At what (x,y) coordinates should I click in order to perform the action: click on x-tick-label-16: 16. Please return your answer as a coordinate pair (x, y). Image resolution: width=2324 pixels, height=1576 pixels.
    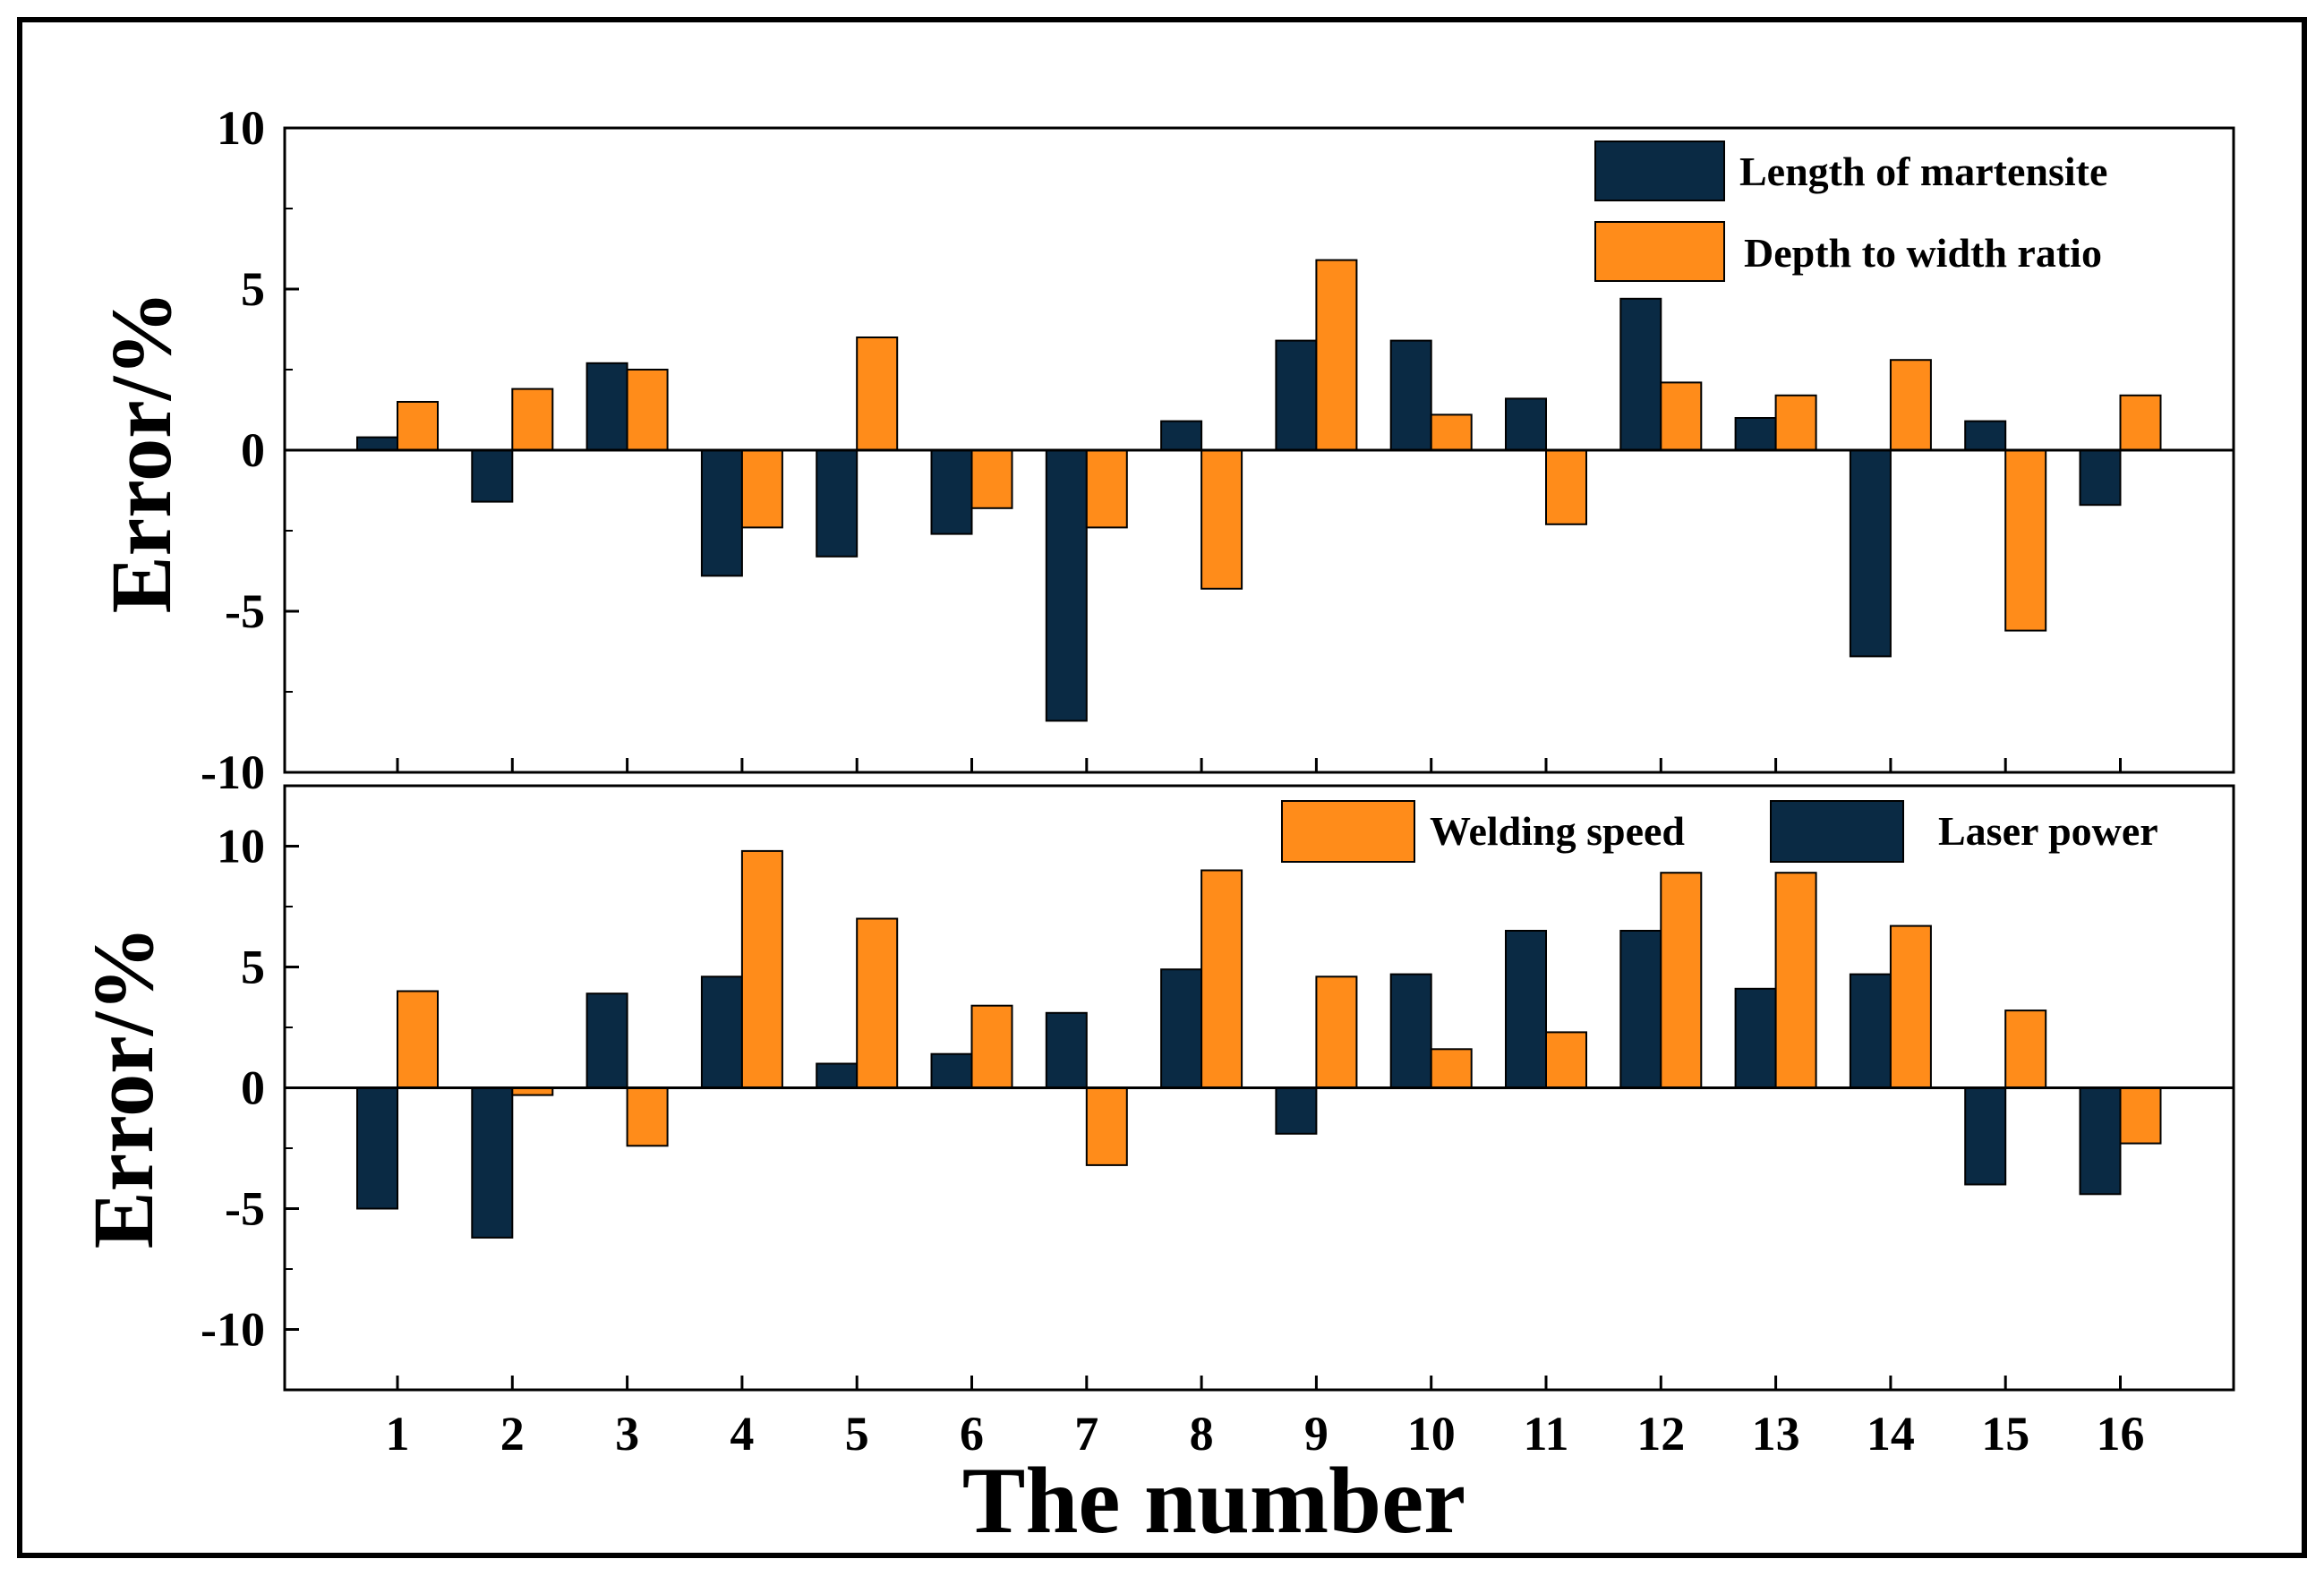
    Looking at the image, I should click on (2121, 1434).